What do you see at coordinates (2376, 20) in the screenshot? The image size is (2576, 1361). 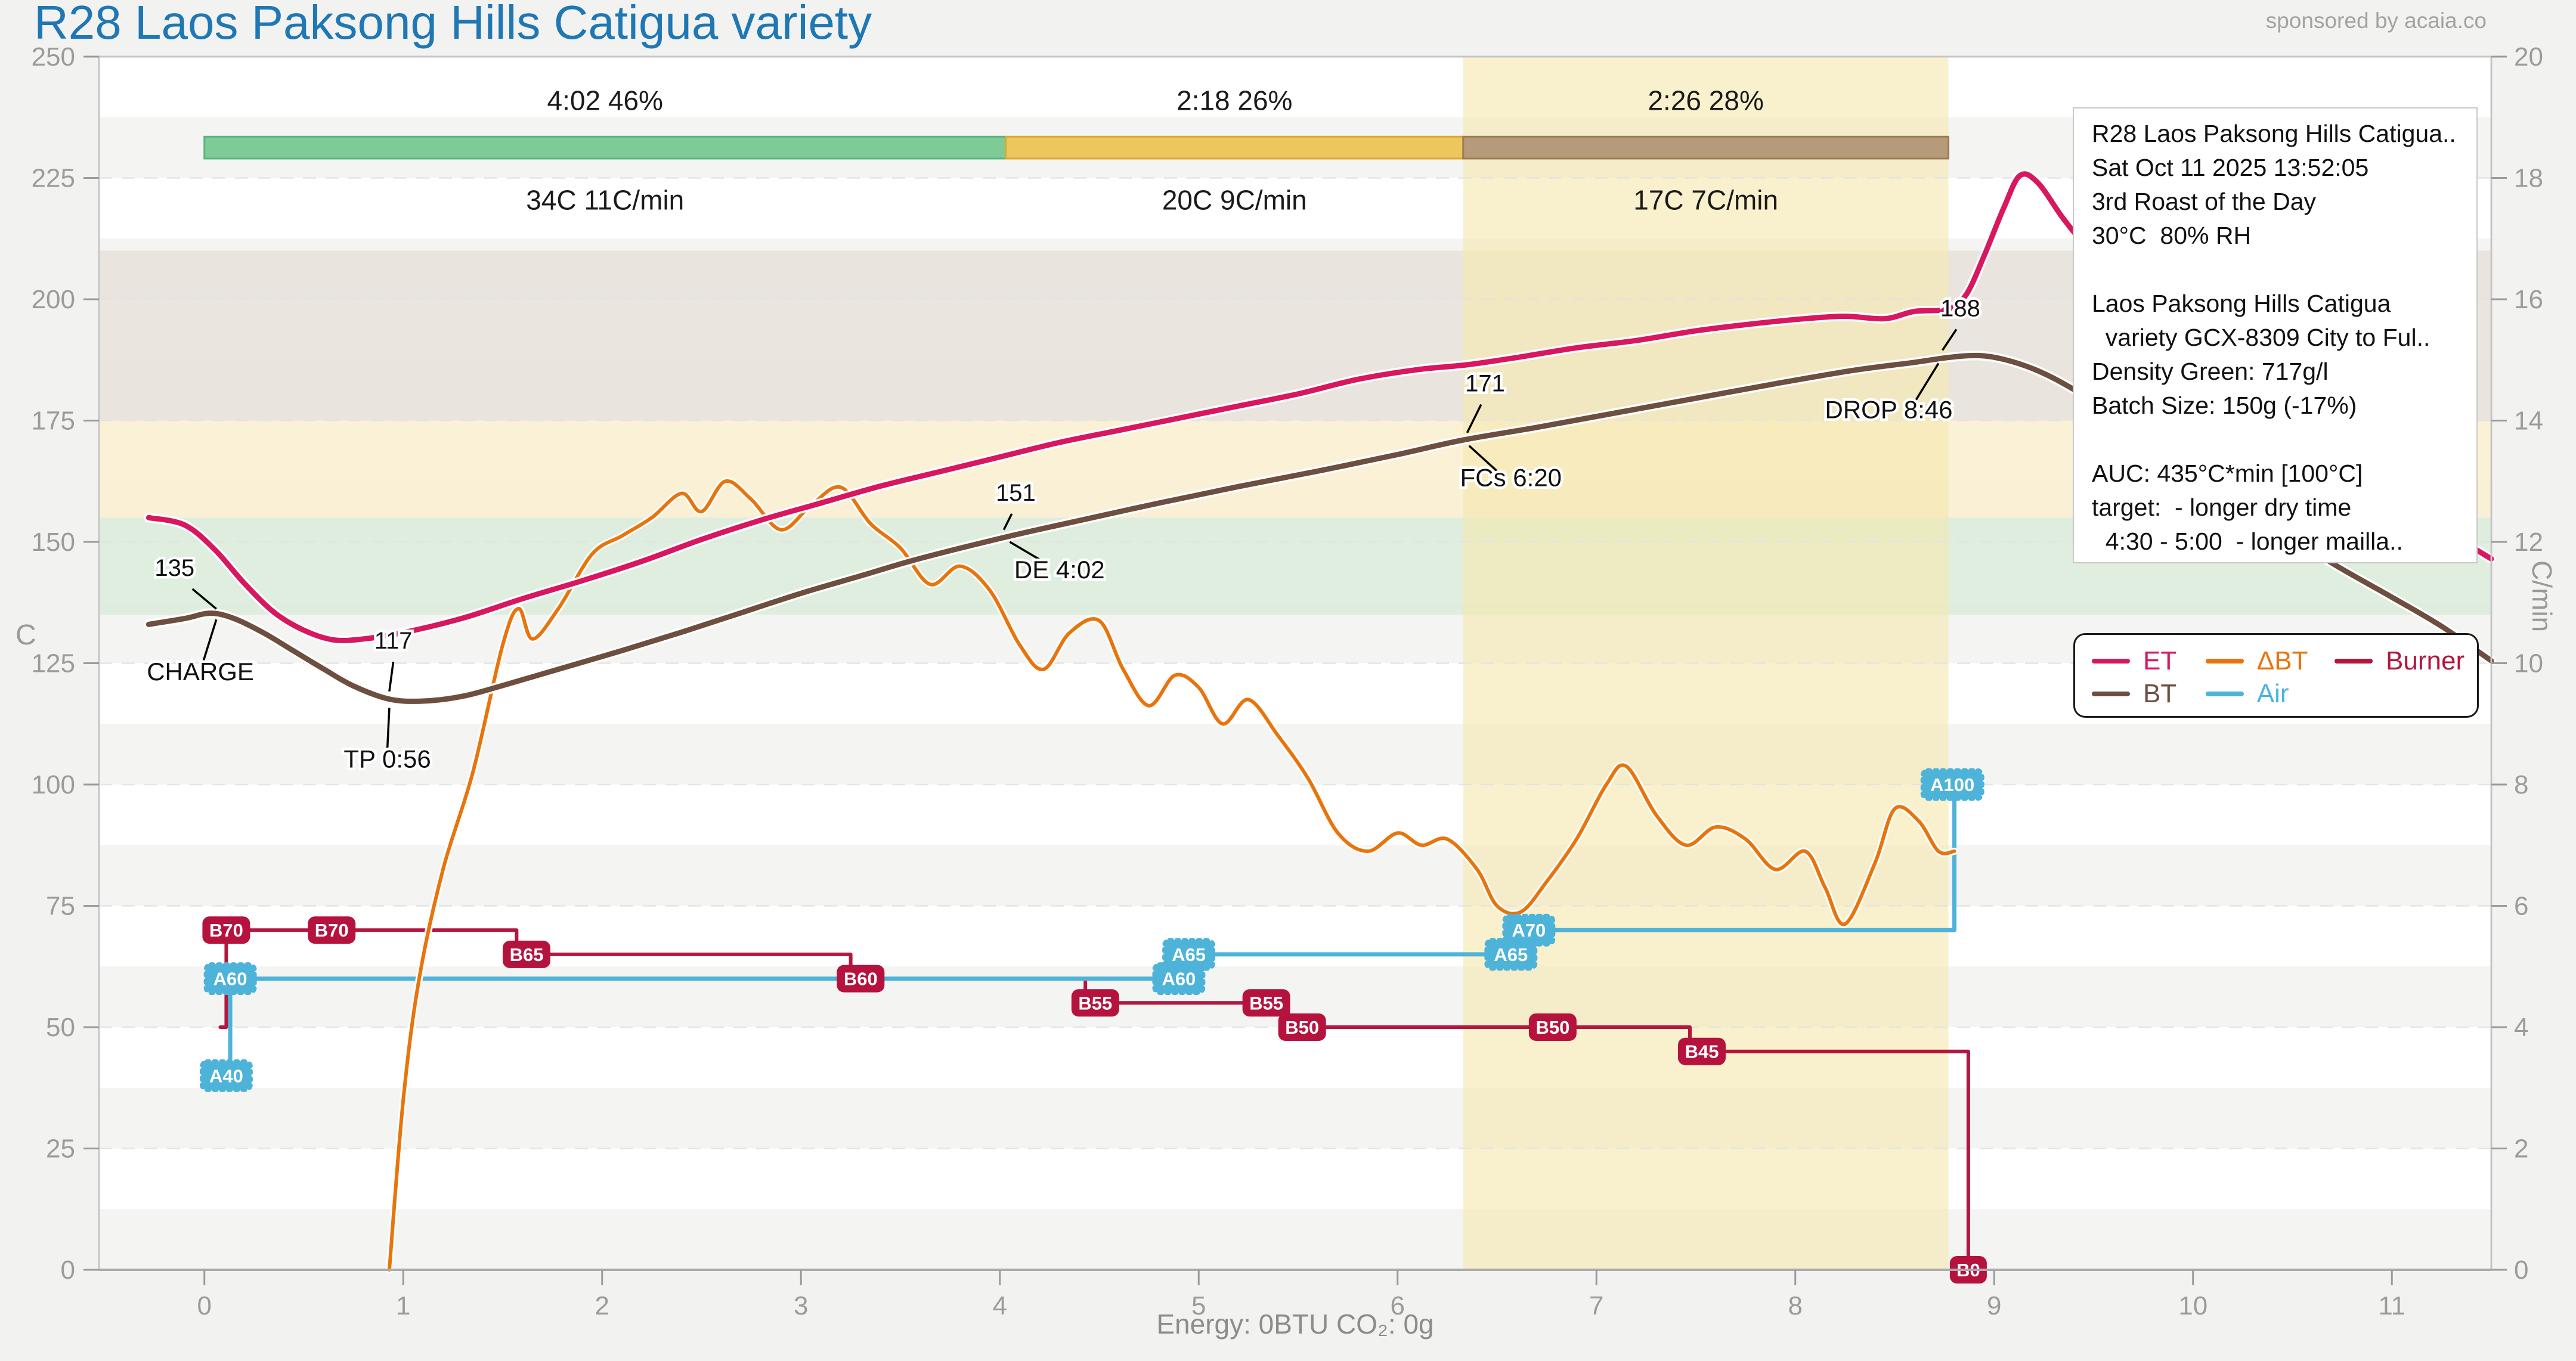 I see `sponsor-text: sponsored by acaia.co` at bounding box center [2376, 20].